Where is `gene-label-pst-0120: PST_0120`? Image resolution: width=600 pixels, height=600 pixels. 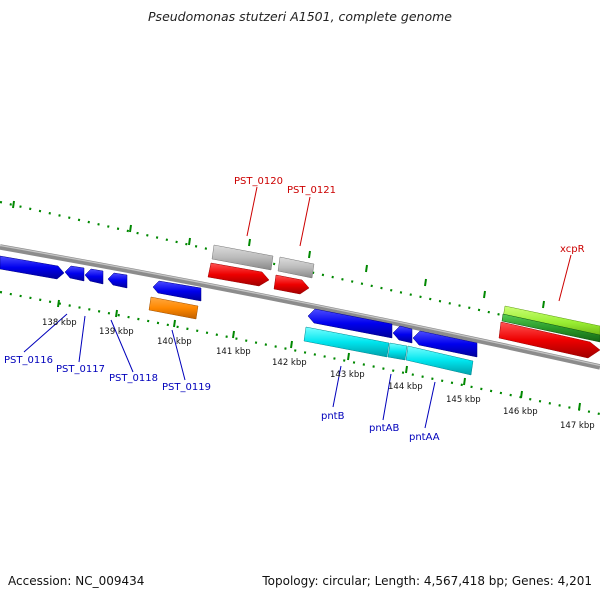
gene-label-pst-0120: PST_0120 is located at coordinates (258, 181).